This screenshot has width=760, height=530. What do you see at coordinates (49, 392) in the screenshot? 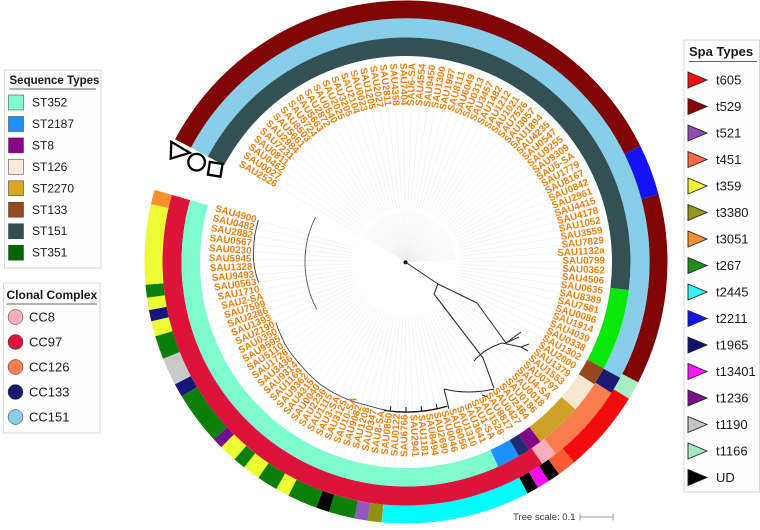
I see `svg-text: CC133` at bounding box center [49, 392].